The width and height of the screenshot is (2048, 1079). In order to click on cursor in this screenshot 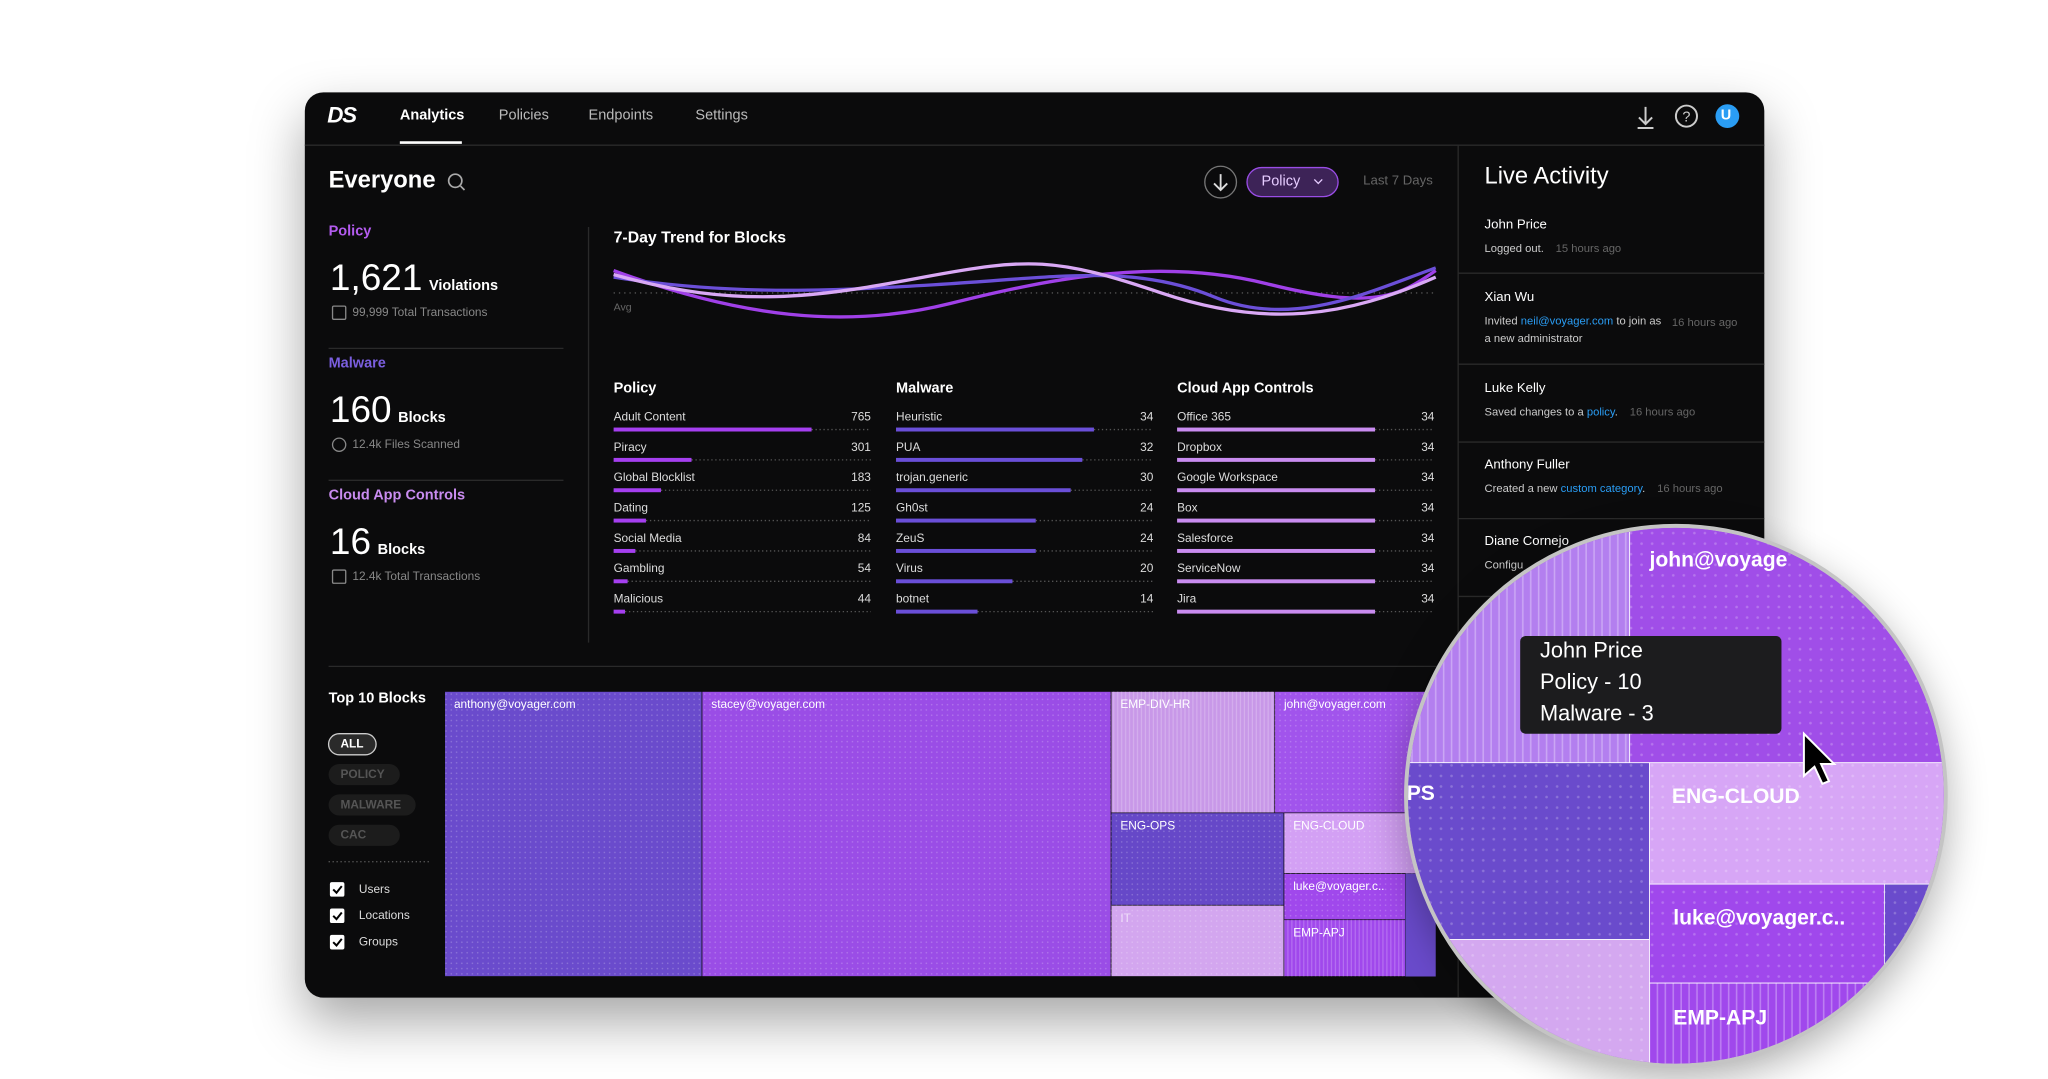, I will do `click(1819, 758)`.